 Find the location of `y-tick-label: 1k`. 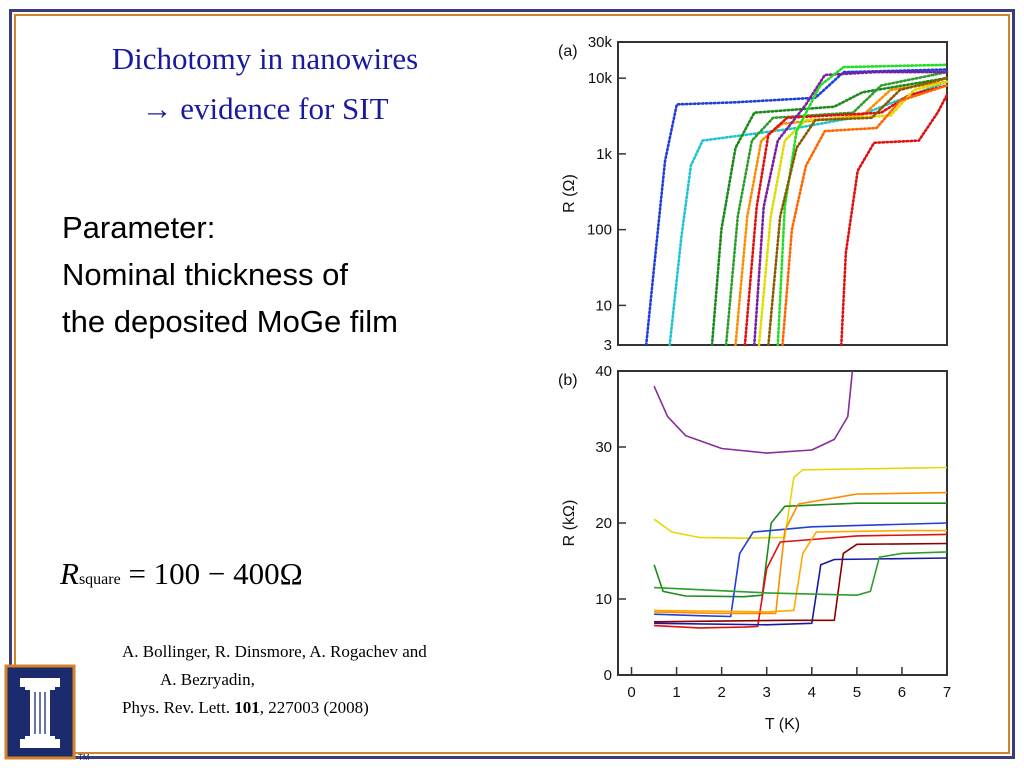

y-tick-label: 1k is located at coordinates (604, 154).